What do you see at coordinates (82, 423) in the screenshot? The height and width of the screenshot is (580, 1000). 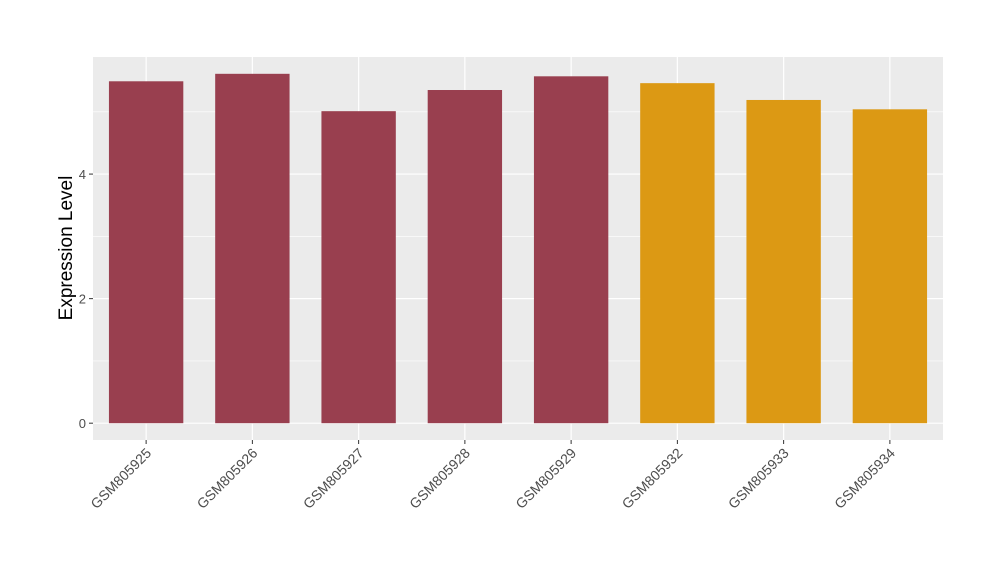 I see `y-tick-label: 0` at bounding box center [82, 423].